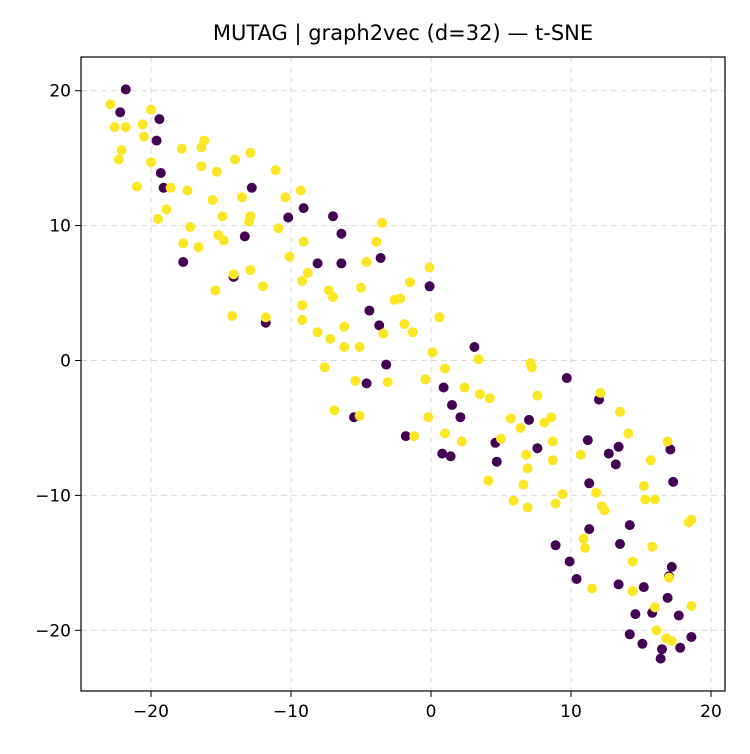 The image size is (750, 754). Describe the element at coordinates (403, 33) in the screenshot. I see `chart-title: MUTAG | graph2vec (d=32) — t-SNE` at that location.